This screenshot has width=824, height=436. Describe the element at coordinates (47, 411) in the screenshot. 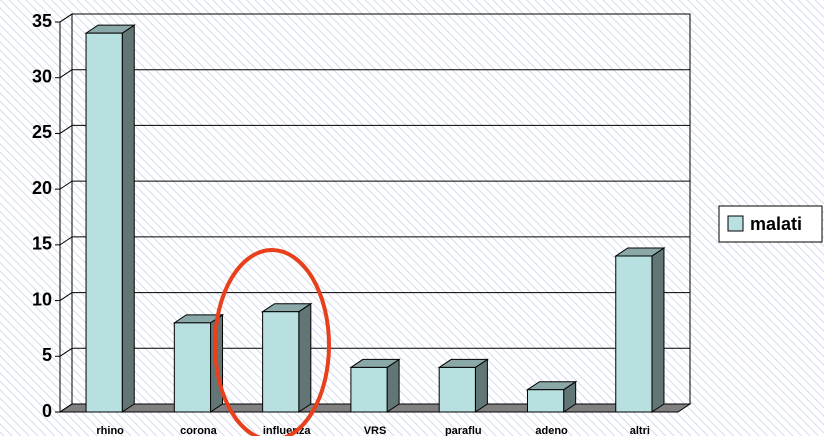

I see `y-tick-label: 0` at that location.